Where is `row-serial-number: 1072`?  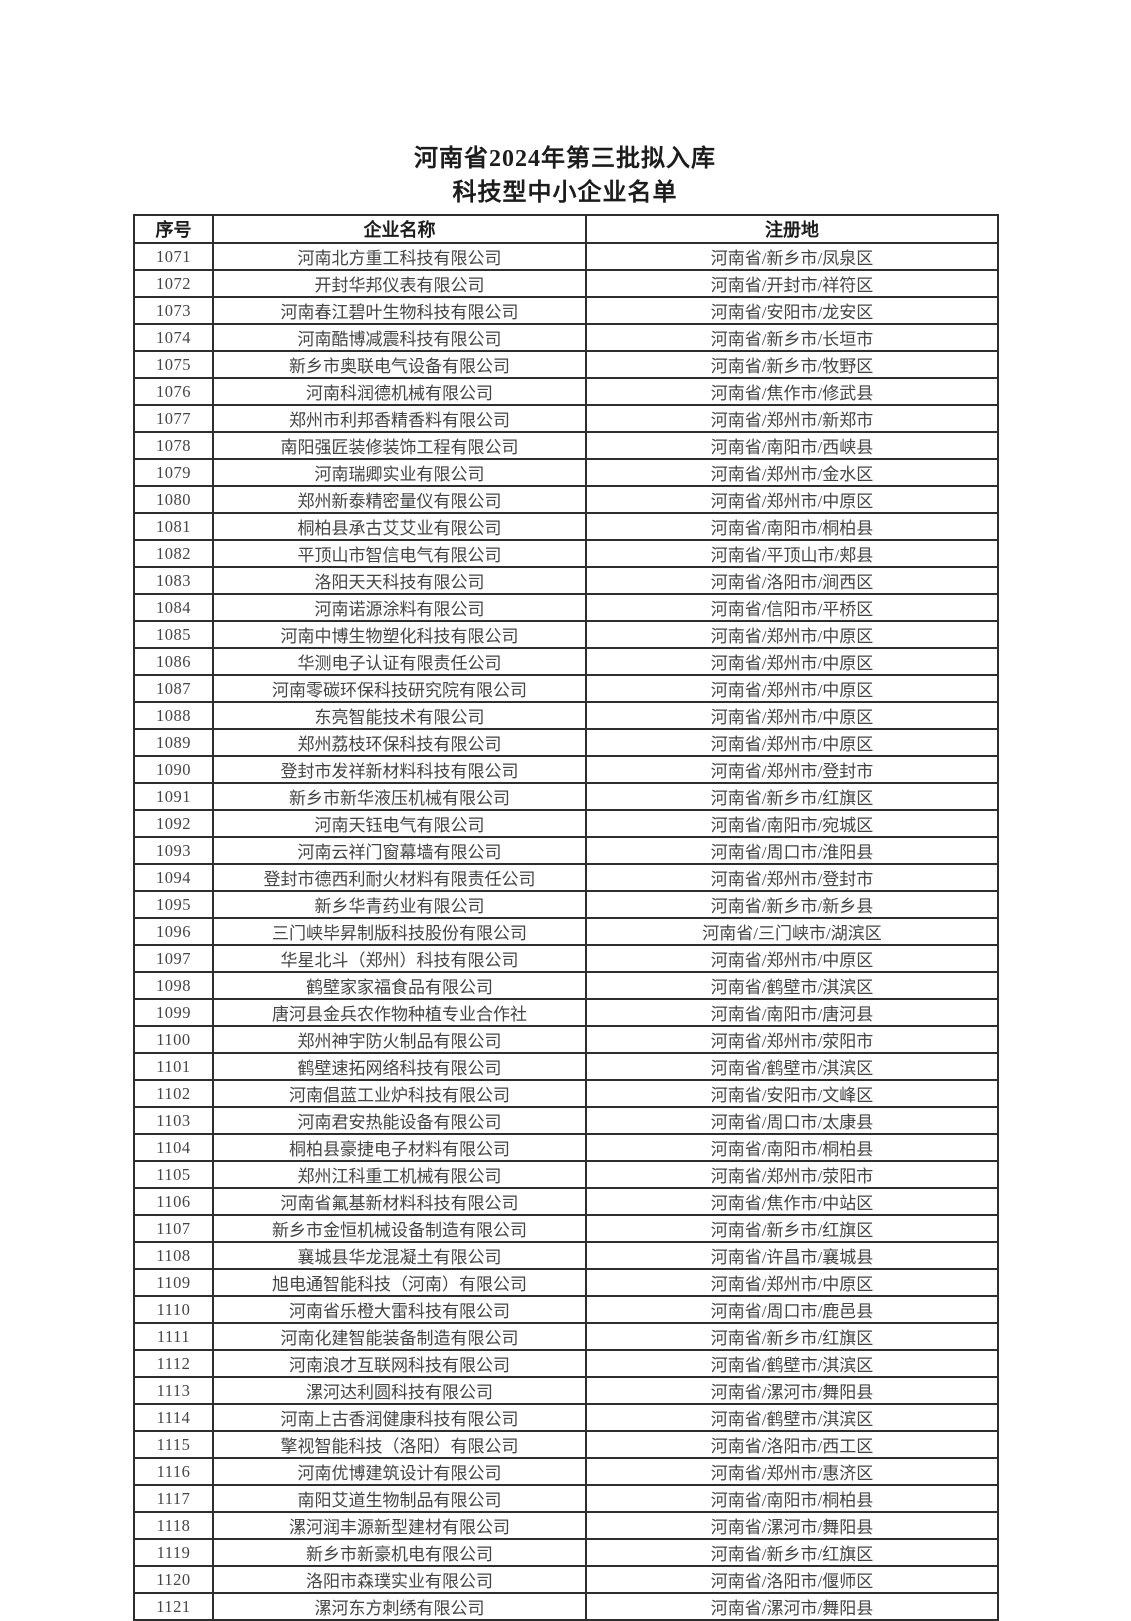 row-serial-number: 1072 is located at coordinates (173, 283).